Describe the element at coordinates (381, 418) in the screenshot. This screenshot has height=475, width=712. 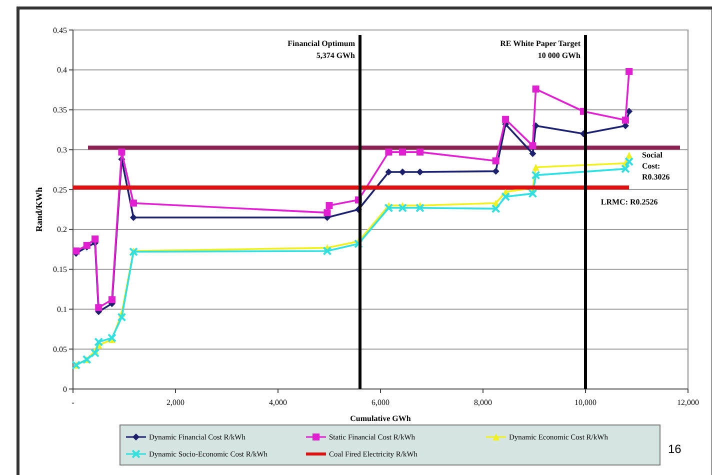
I see `x-axis-title: Cumulative GWh` at that location.